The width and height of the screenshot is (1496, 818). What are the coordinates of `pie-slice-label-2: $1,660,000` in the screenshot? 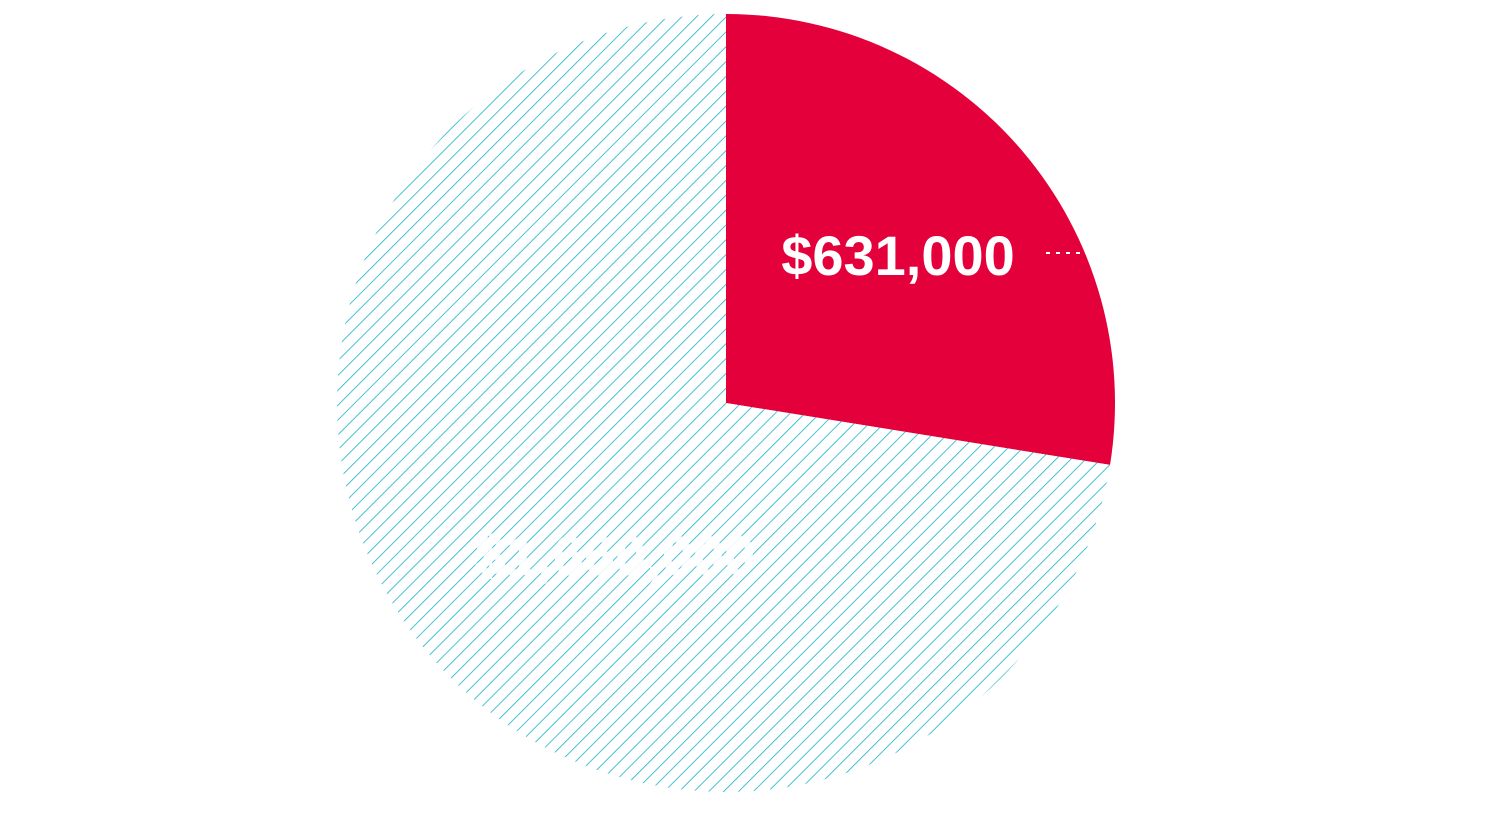 It's located at (615, 555).